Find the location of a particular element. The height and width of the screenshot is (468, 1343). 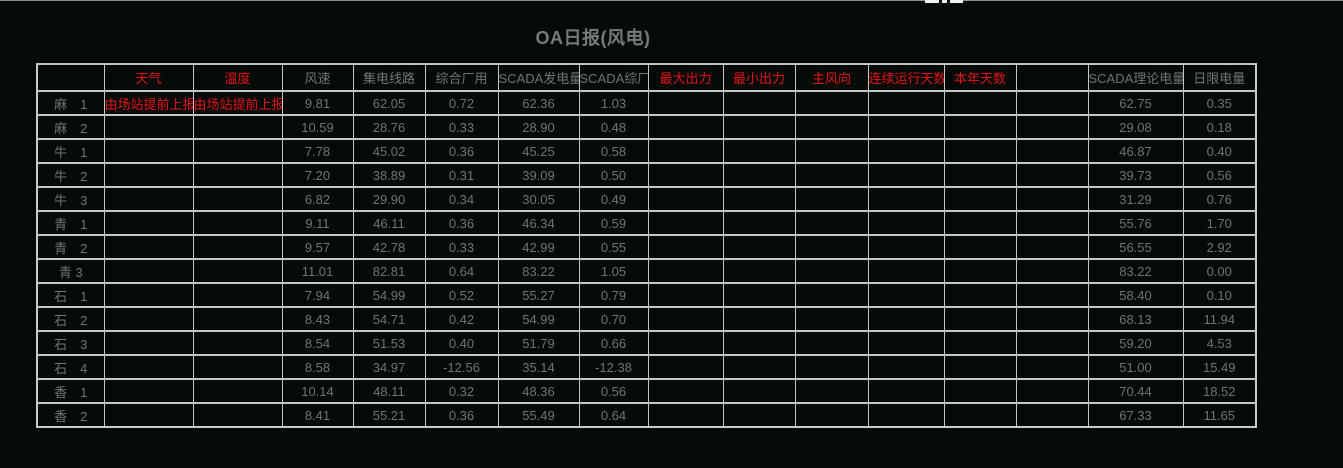

table-cell: 46.11 is located at coordinates (389, 223).